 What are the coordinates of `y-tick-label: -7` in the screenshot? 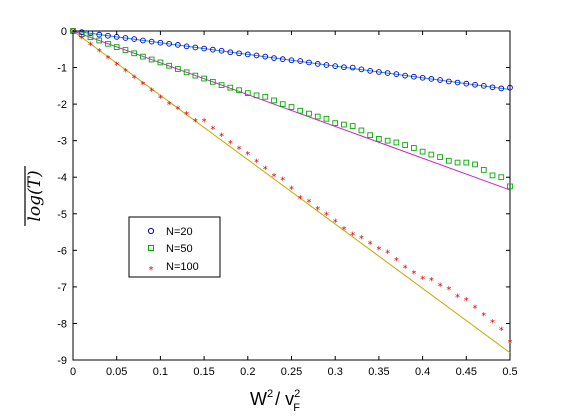 It's located at (62, 288).